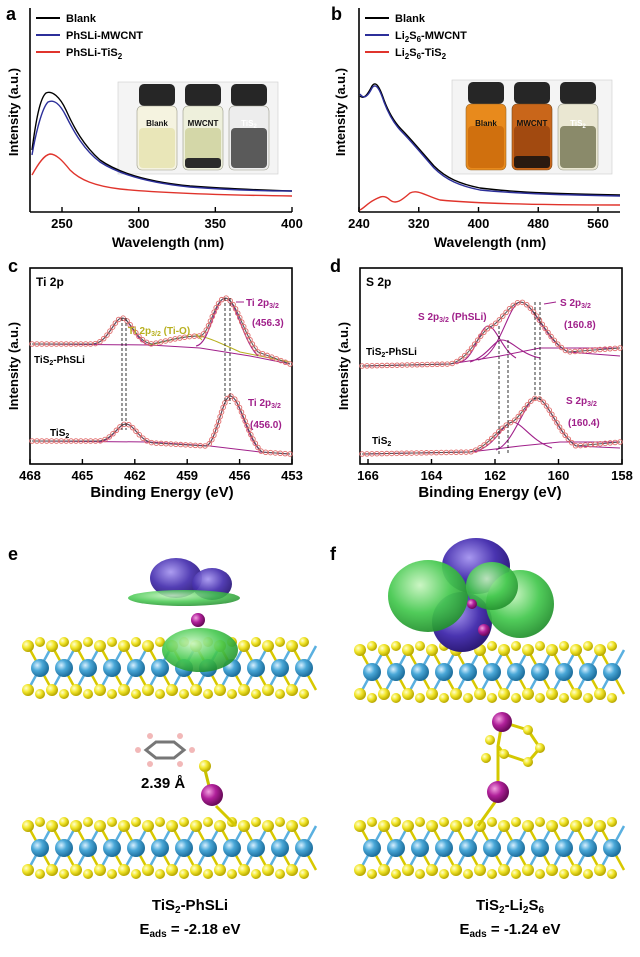  What do you see at coordinates (486, 123) in the screenshot?
I see `vial-label-blank-b: Blank` at bounding box center [486, 123].